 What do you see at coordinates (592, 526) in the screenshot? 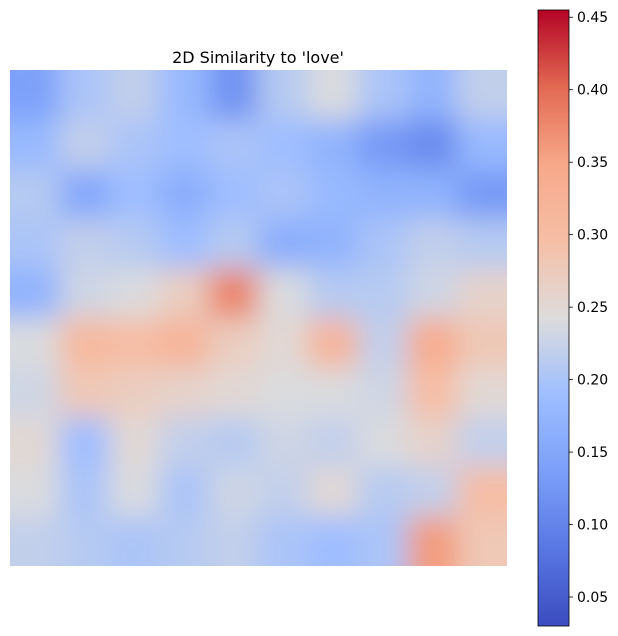
I see `colorbar-tick-label: 0.10` at bounding box center [592, 526].